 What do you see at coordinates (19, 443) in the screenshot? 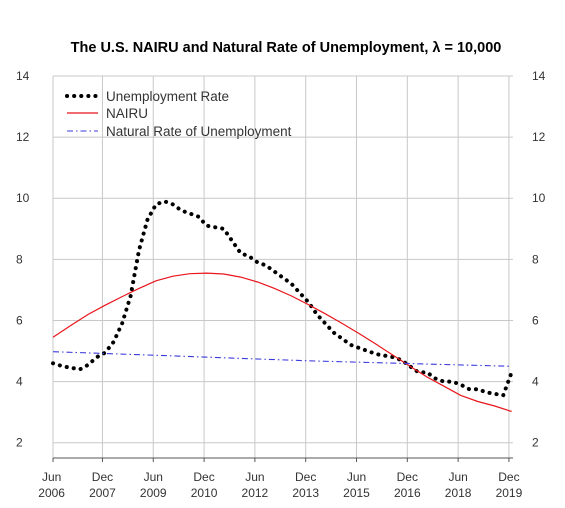
I see `y-tick-label-left: 2` at bounding box center [19, 443].